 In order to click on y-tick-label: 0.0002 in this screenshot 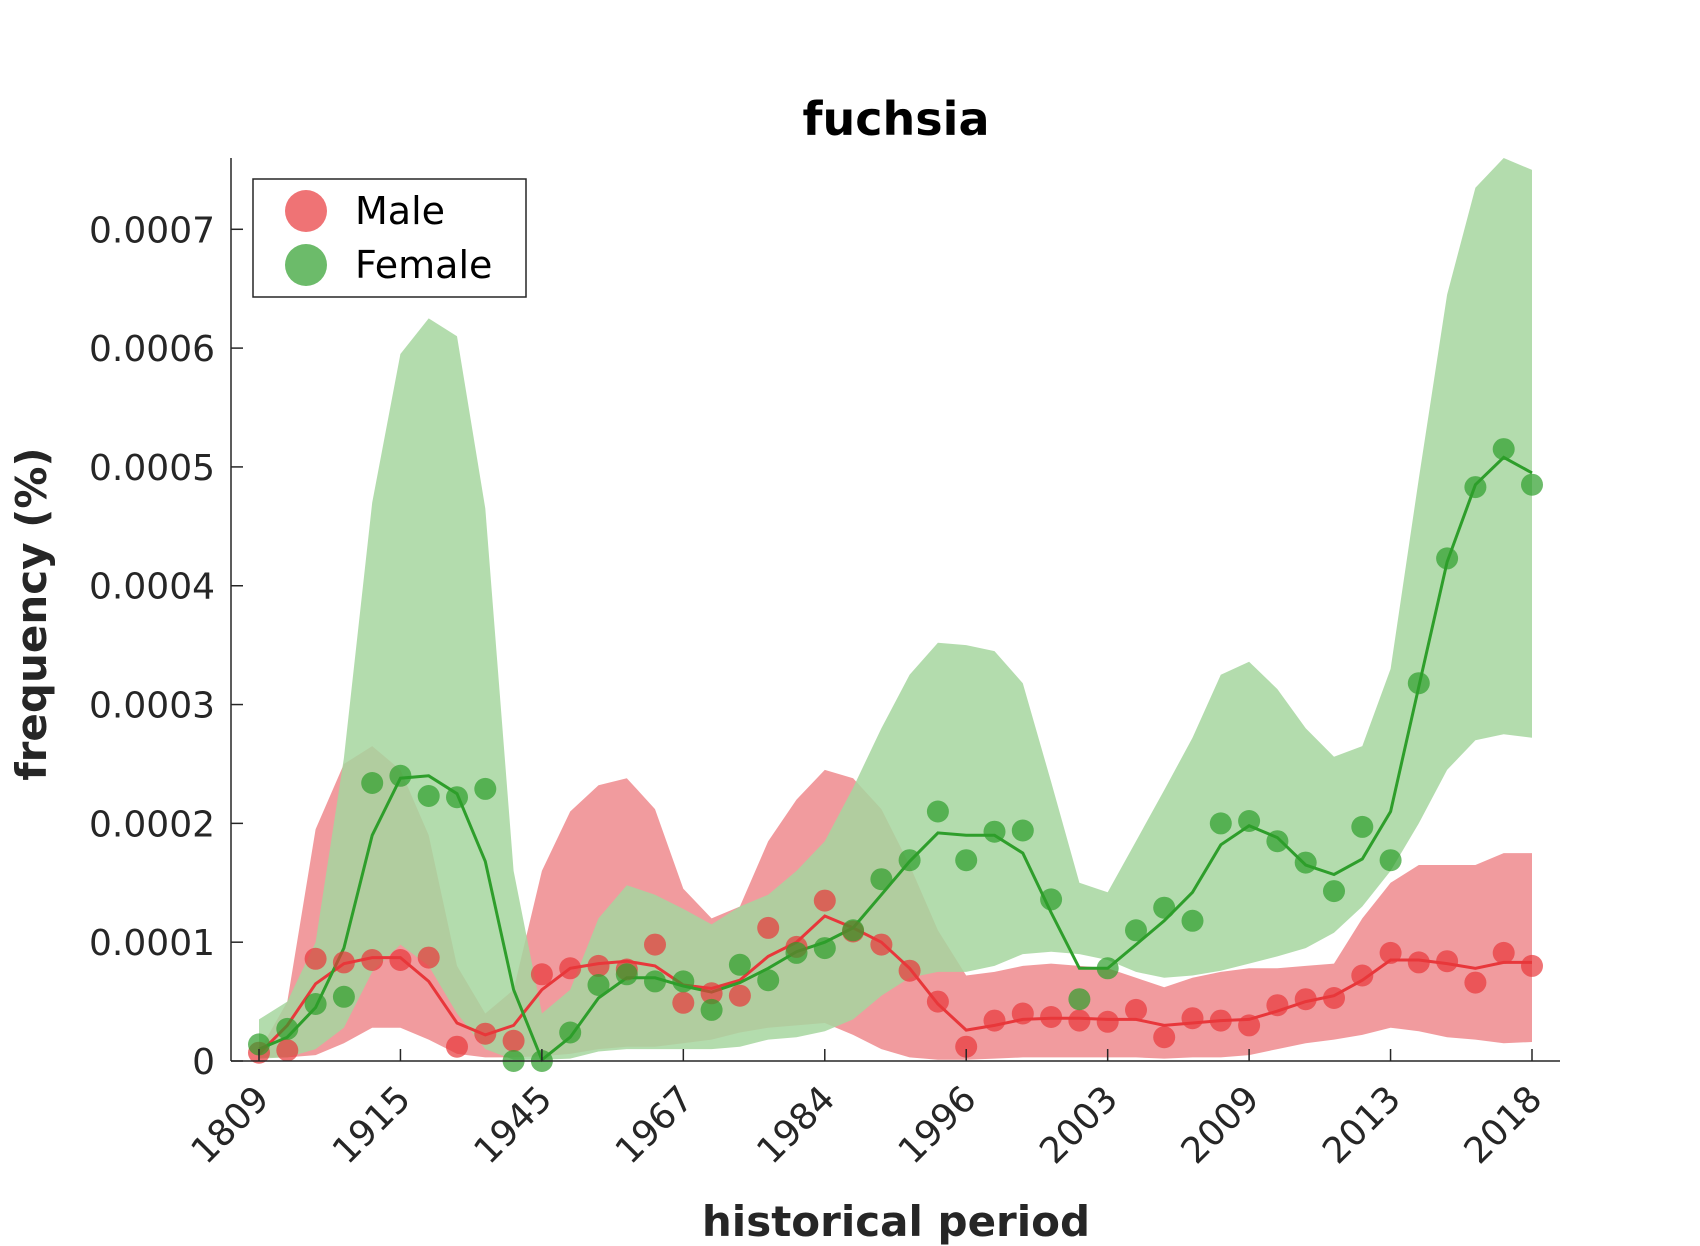, I will do `click(152, 824)`.